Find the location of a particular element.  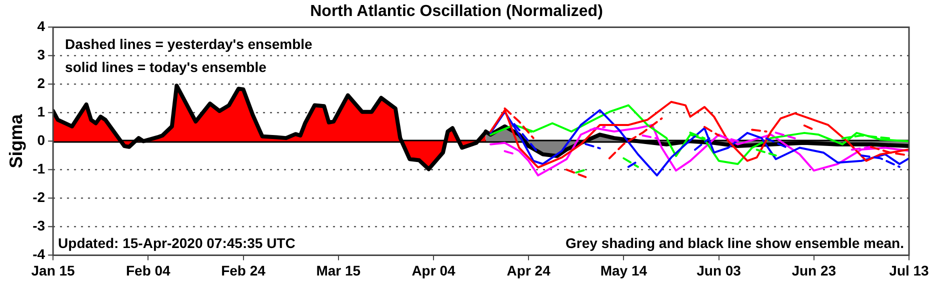

annotation: Updated: 15-Apr-2020 07:45:35 UTC is located at coordinates (177, 243).